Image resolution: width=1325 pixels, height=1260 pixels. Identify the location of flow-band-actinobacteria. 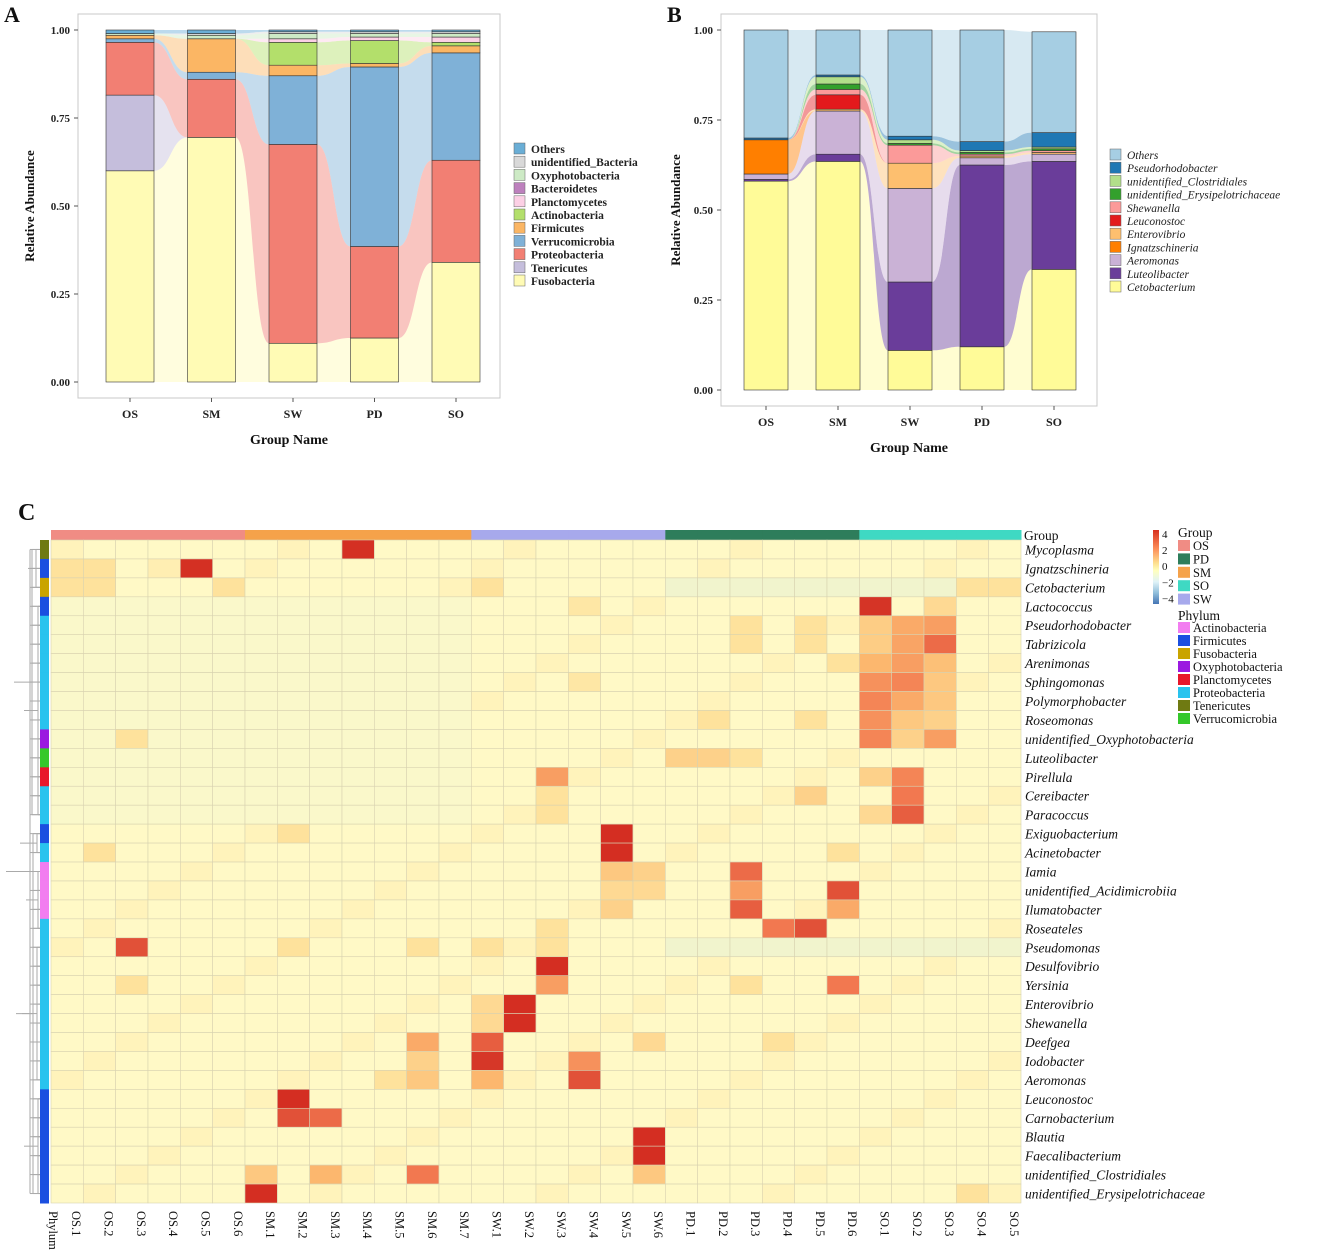
(334, 53).